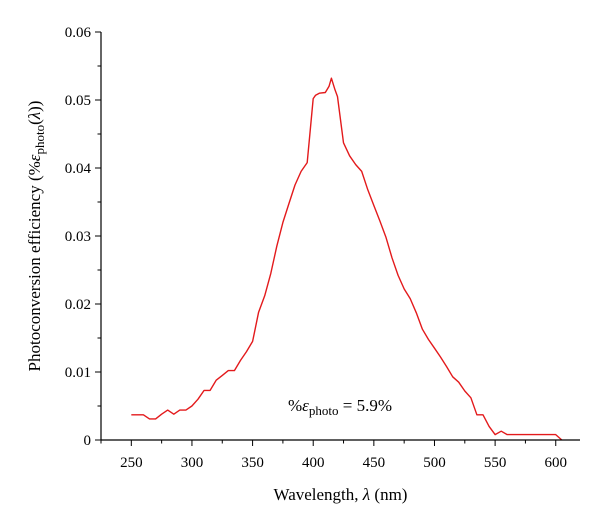  Describe the element at coordinates (366, 405) in the screenshot. I see `annotation-value: = 5.9%` at that location.